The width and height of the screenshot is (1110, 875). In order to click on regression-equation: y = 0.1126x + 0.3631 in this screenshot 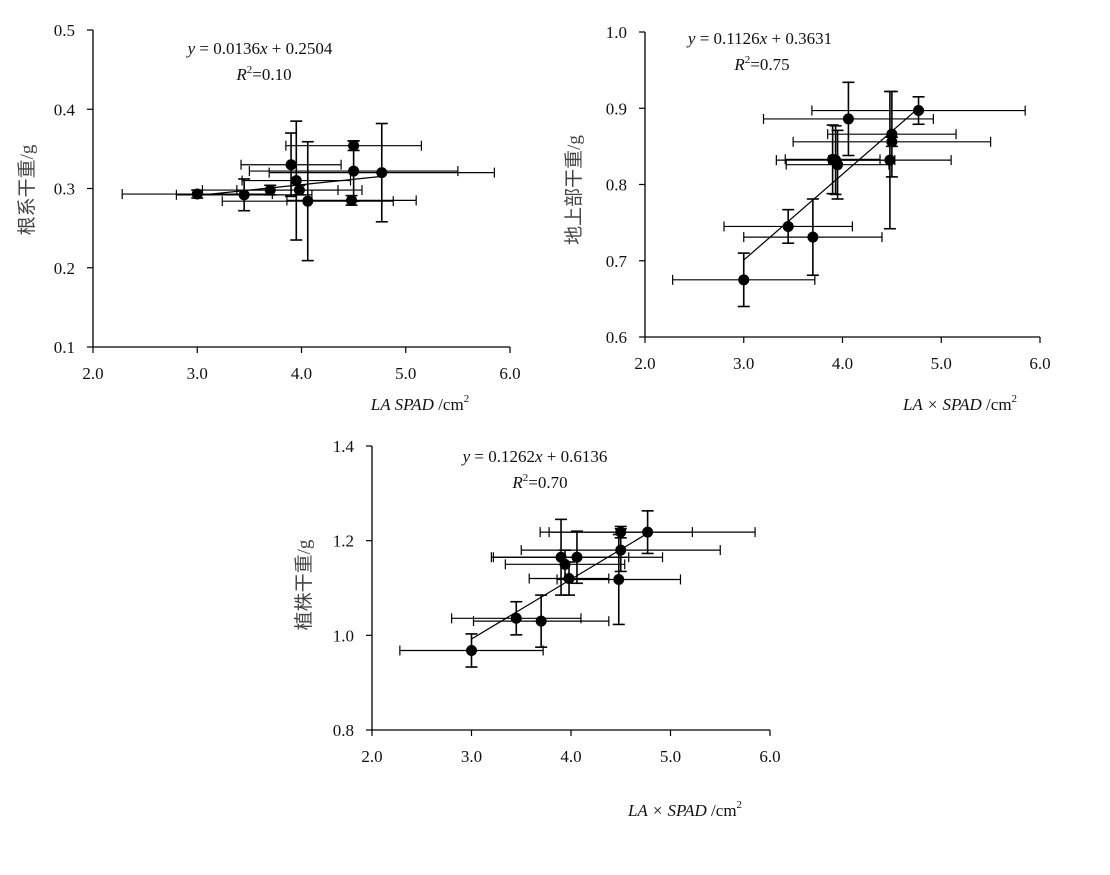, I will do `click(759, 38)`.